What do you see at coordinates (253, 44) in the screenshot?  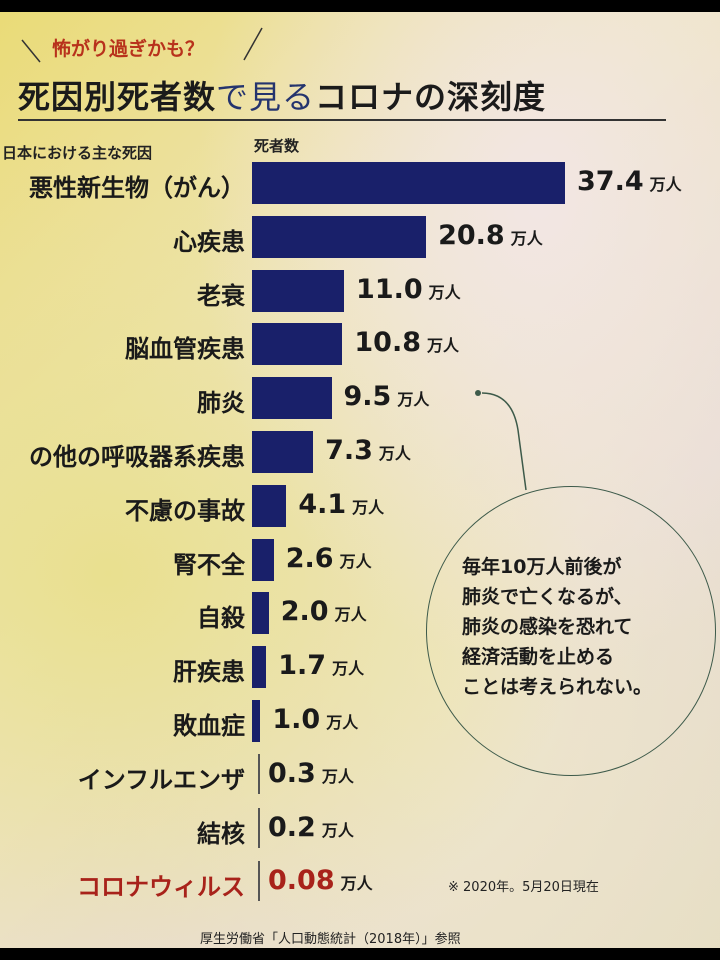 I see `kicker-slash-right` at bounding box center [253, 44].